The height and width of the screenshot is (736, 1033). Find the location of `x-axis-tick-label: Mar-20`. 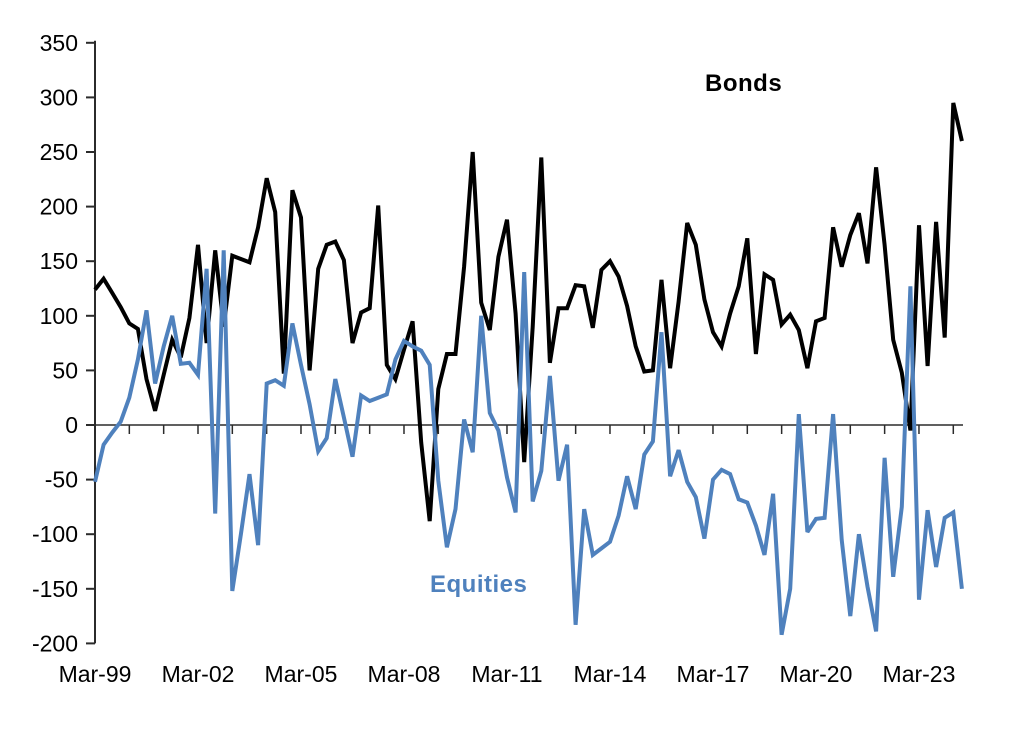

x-axis-tick-label: Mar-20 is located at coordinates (816, 674).